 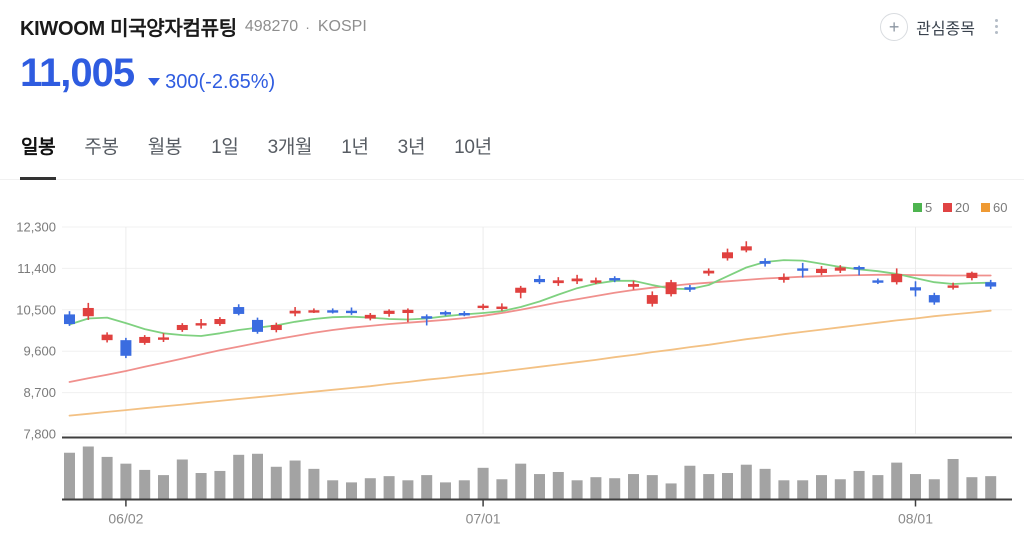 I want to click on y-axis-label: 12,300, so click(x=36, y=227).